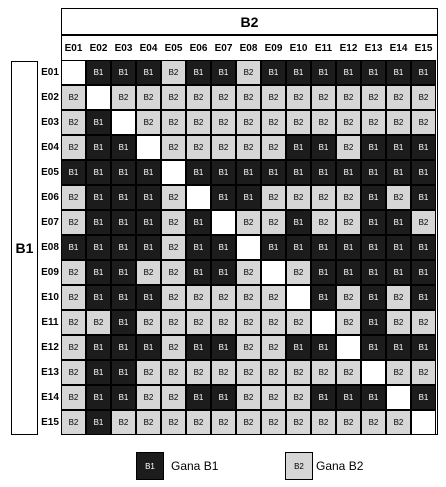  I want to click on legend-label-b2: Gana B2, so click(340, 466).